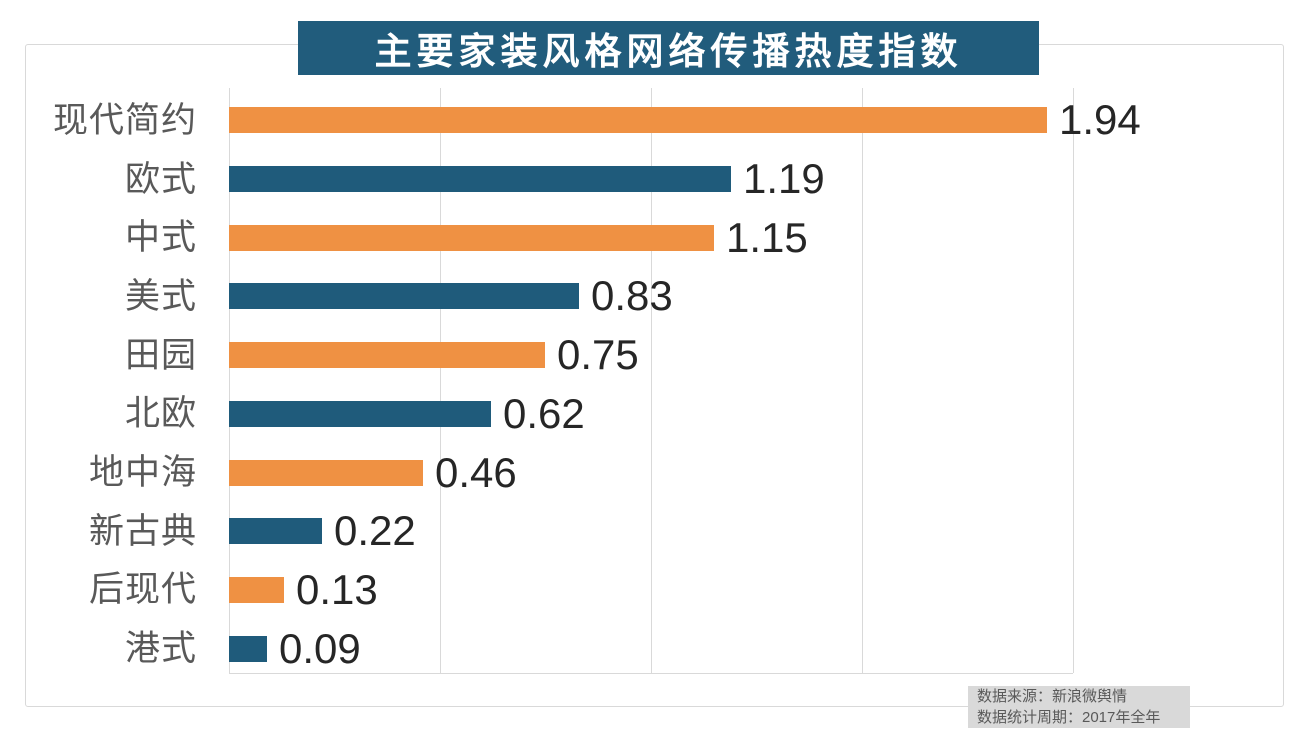 The width and height of the screenshot is (1308, 743). Describe the element at coordinates (1100, 119) in the screenshot. I see `value-label: 1.94` at that location.